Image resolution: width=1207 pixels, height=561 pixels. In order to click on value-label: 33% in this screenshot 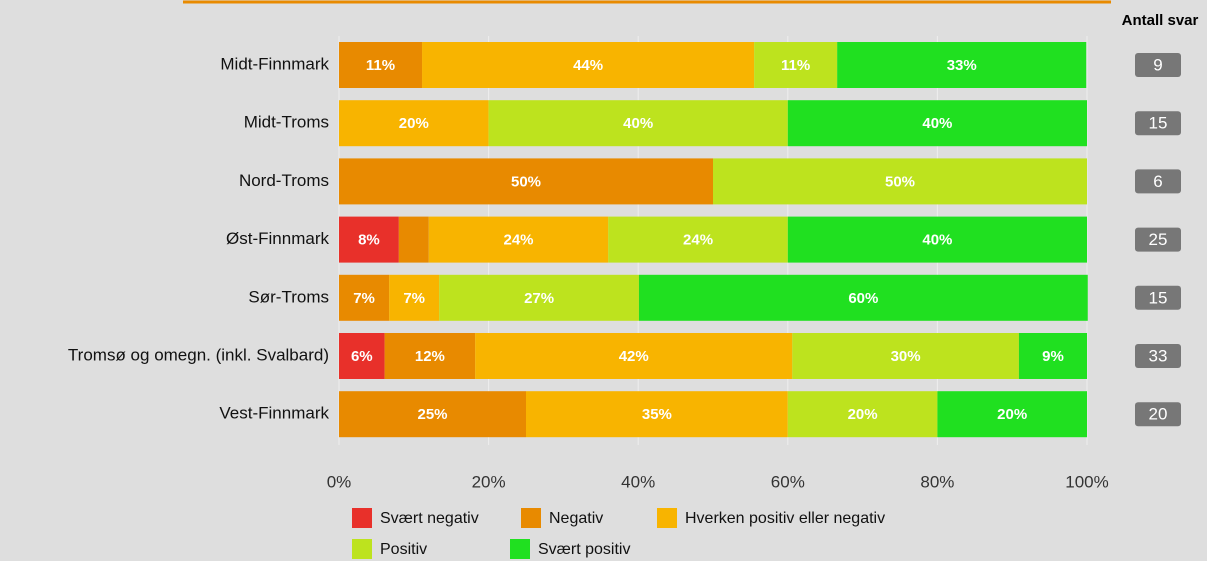, I will do `click(962, 65)`.